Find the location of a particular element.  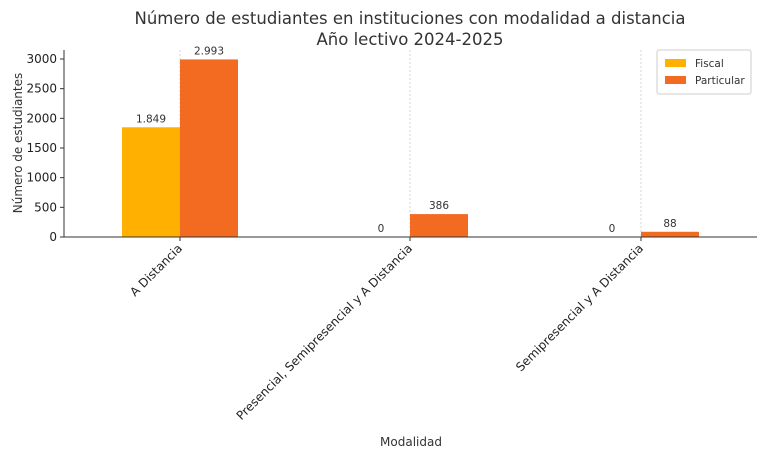

data-label-fiscal-2: 0 is located at coordinates (381, 229).